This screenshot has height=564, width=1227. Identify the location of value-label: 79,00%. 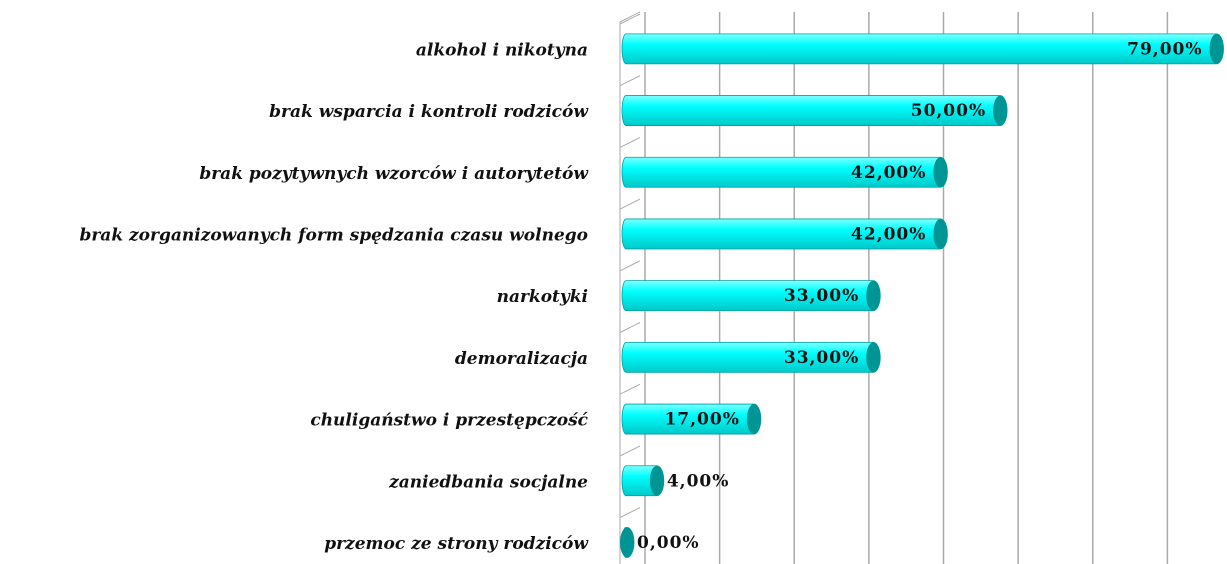
(1164, 49).